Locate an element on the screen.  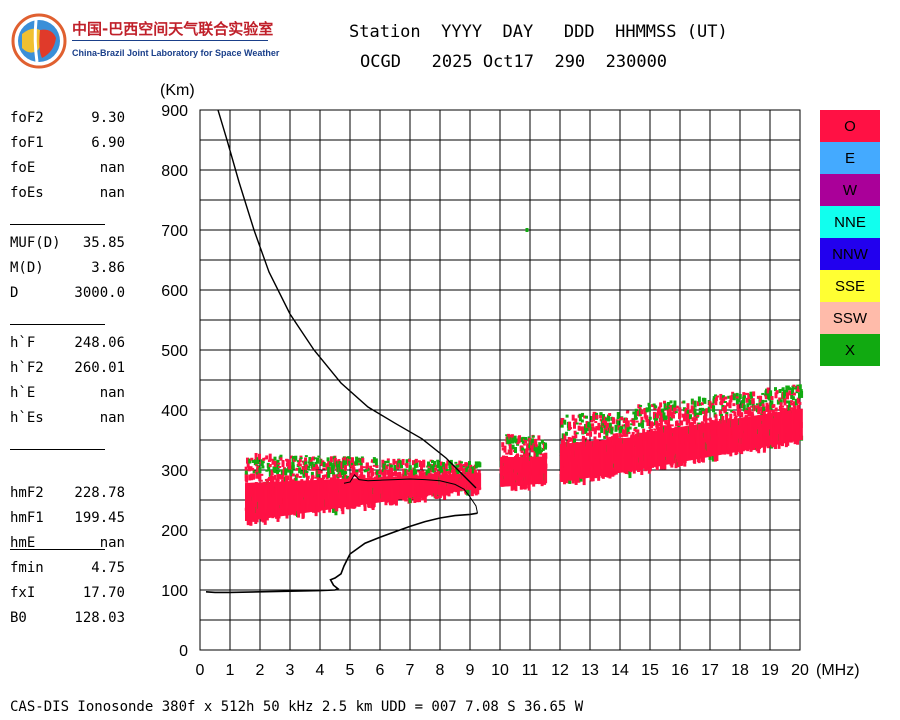
legend-item-nnw: NNW is located at coordinates (850, 254).